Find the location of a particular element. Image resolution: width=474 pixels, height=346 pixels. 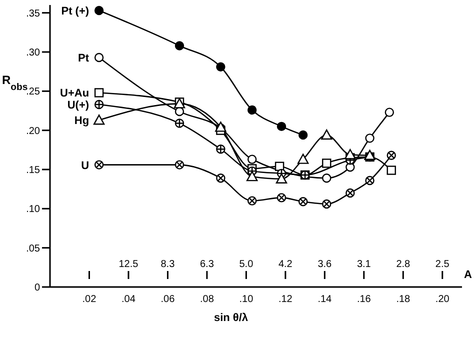

annotation: 8.3 is located at coordinates (168, 264).